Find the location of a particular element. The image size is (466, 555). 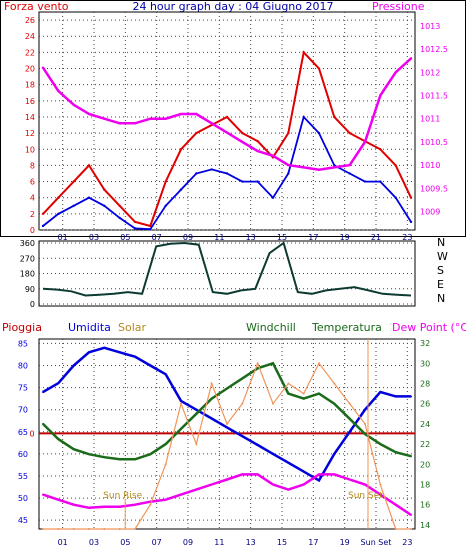

legend-label: Pioggia is located at coordinates (22, 327).